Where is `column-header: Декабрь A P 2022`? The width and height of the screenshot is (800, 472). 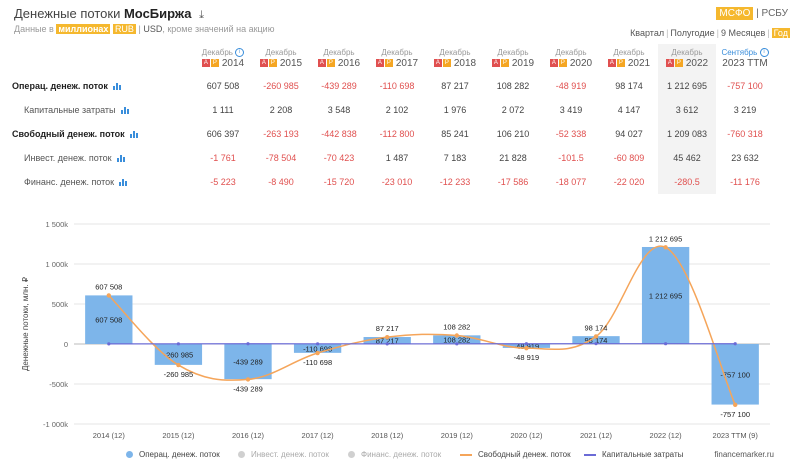
column-header: Декабрь A P 2022 is located at coordinates (687, 59).